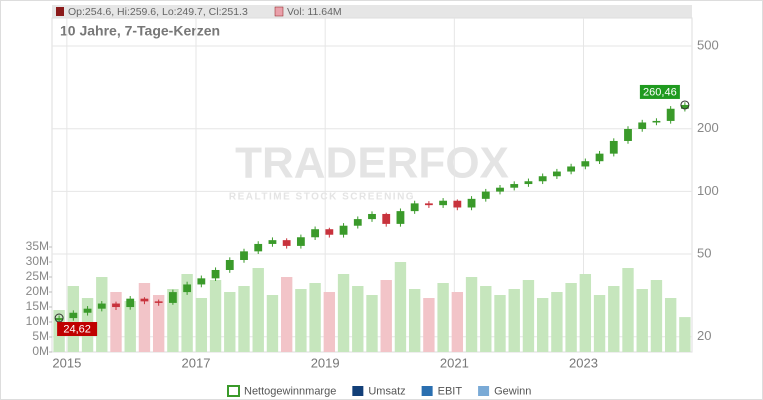 This screenshot has height=400, width=763. What do you see at coordinates (140, 31) in the screenshot?
I see `chart-title: 10 Jahre, 7-Tage-Kerzen` at bounding box center [140, 31].